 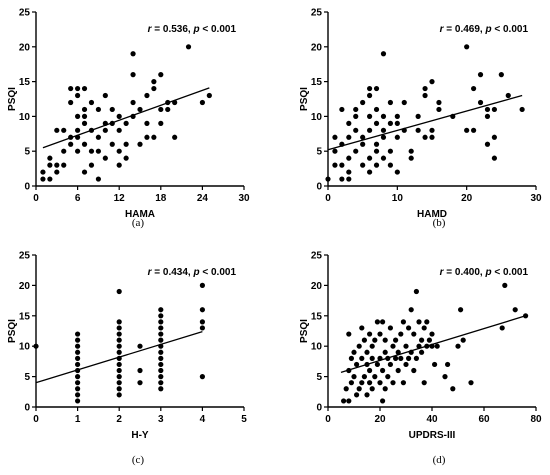 What do you see at coordinates (439, 460) in the screenshot?
I see `panel-caption: (d)` at bounding box center [439, 460].